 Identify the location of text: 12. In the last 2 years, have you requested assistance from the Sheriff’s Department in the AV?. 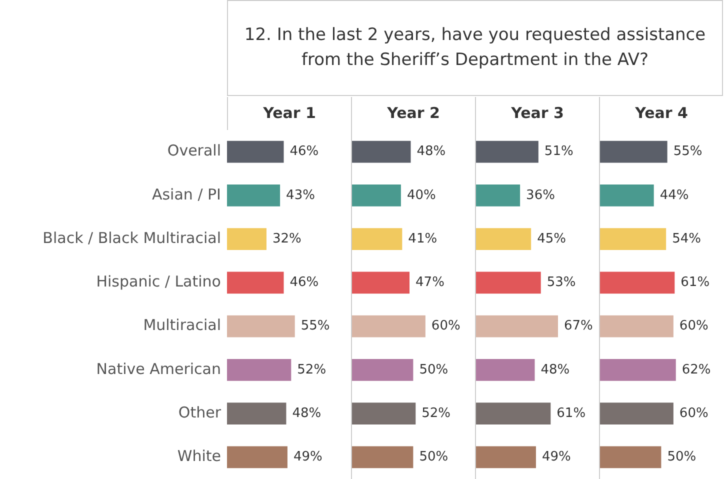
(475, 48).